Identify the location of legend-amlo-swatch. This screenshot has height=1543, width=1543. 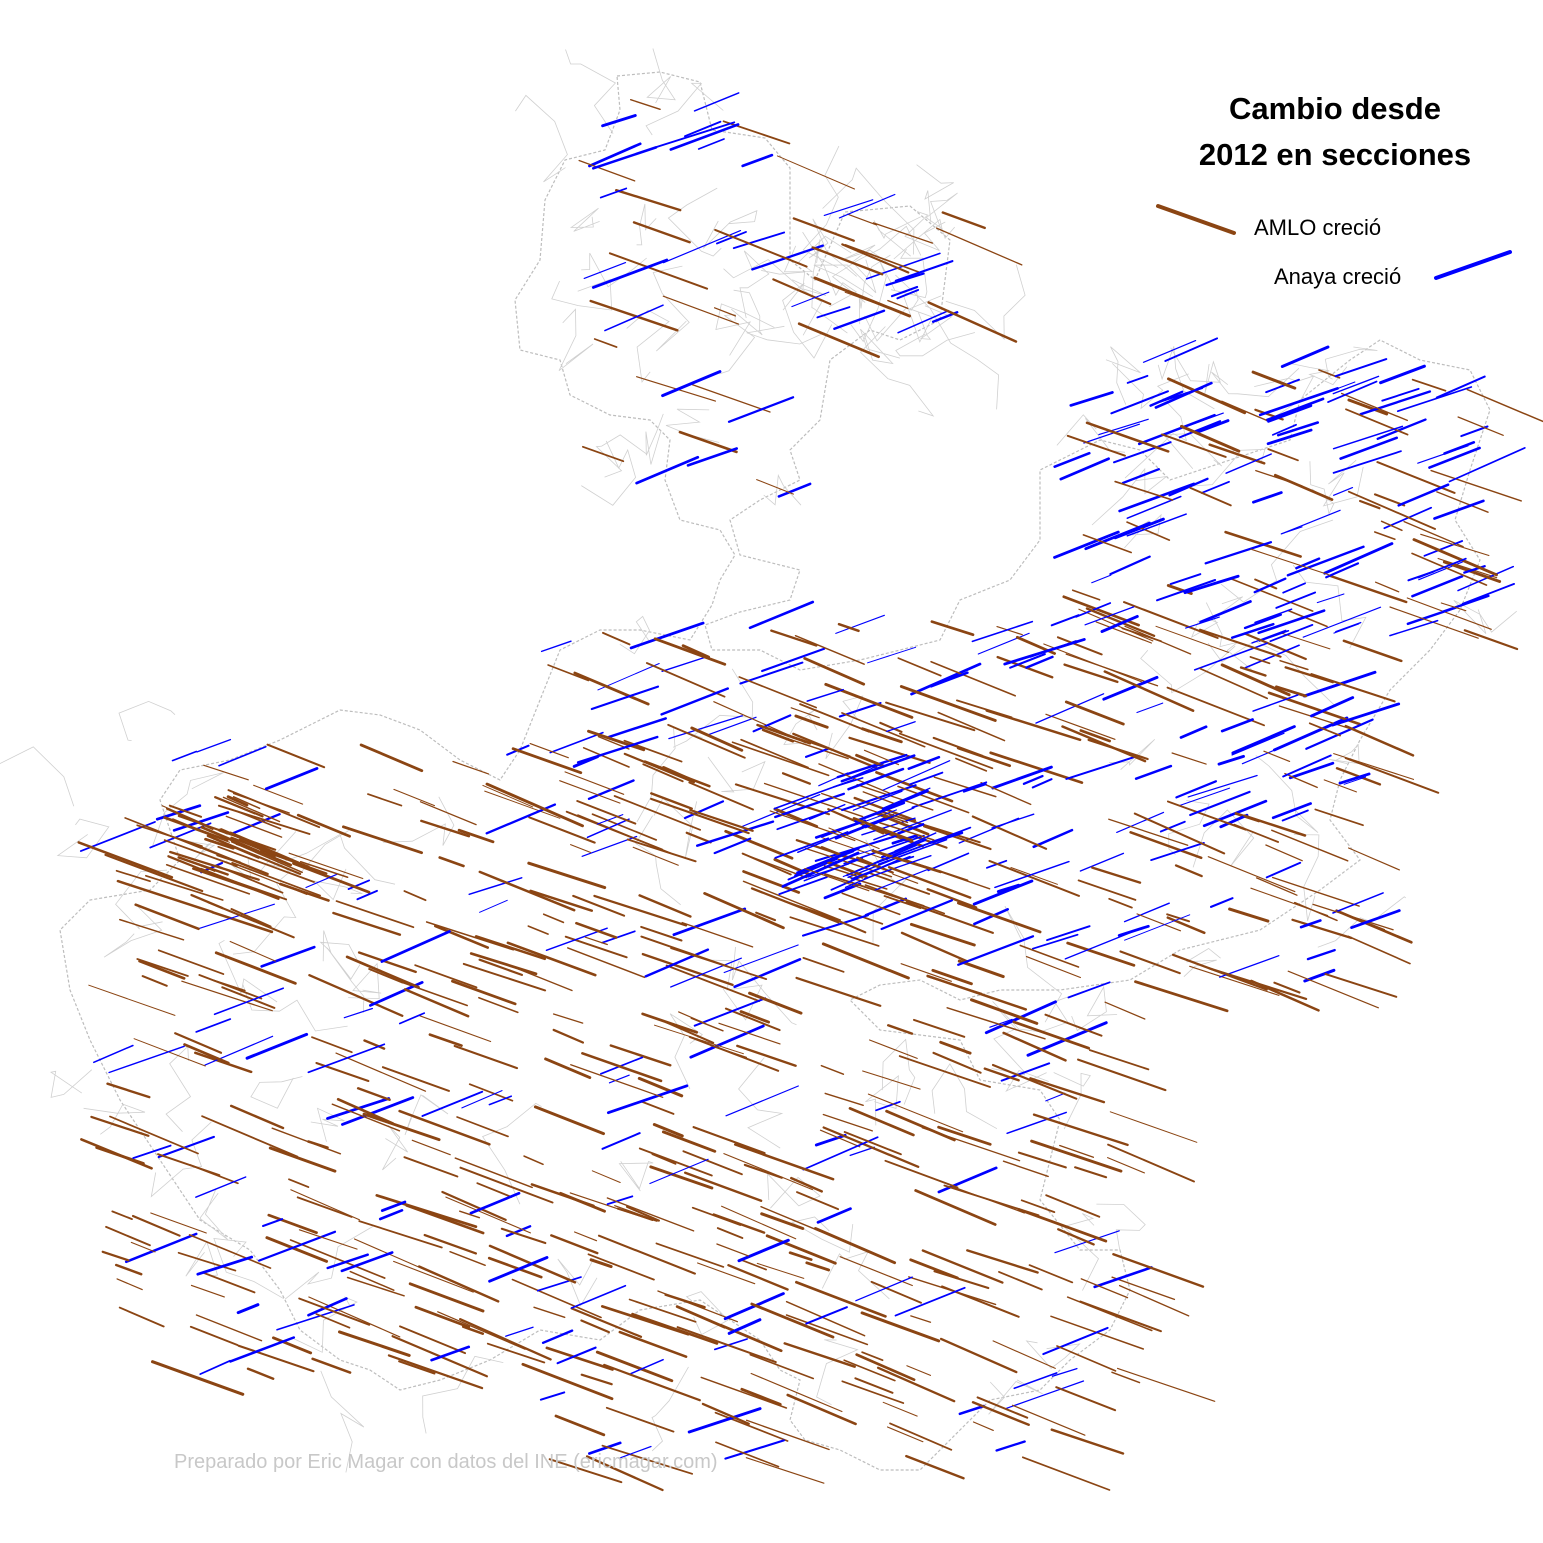
(1196, 219).